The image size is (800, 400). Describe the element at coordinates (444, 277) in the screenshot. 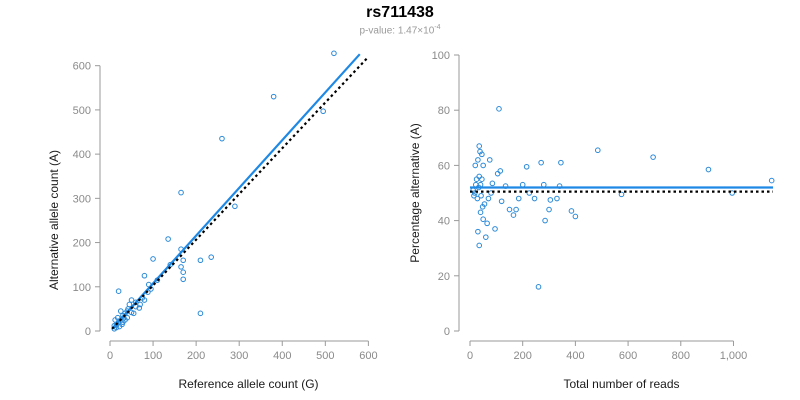

I see `y-tick-label: 20` at that location.